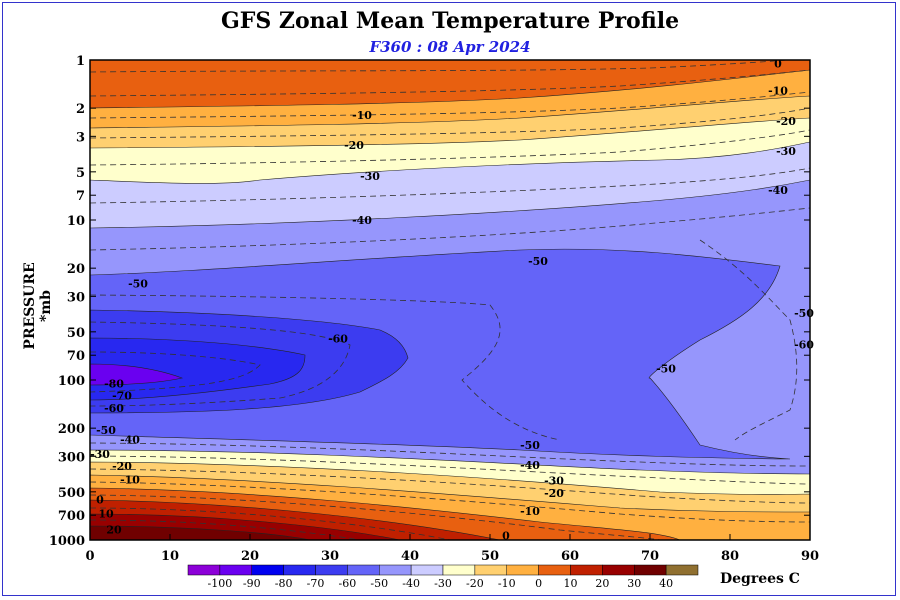  I want to click on y-tick-label: 3, so click(80, 137).